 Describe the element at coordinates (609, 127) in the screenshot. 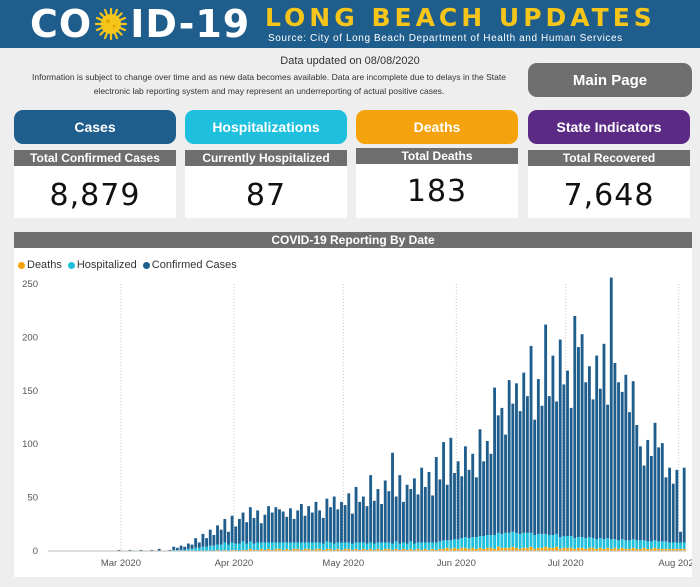

I see `state-indicators-button: State Indicators` at that location.